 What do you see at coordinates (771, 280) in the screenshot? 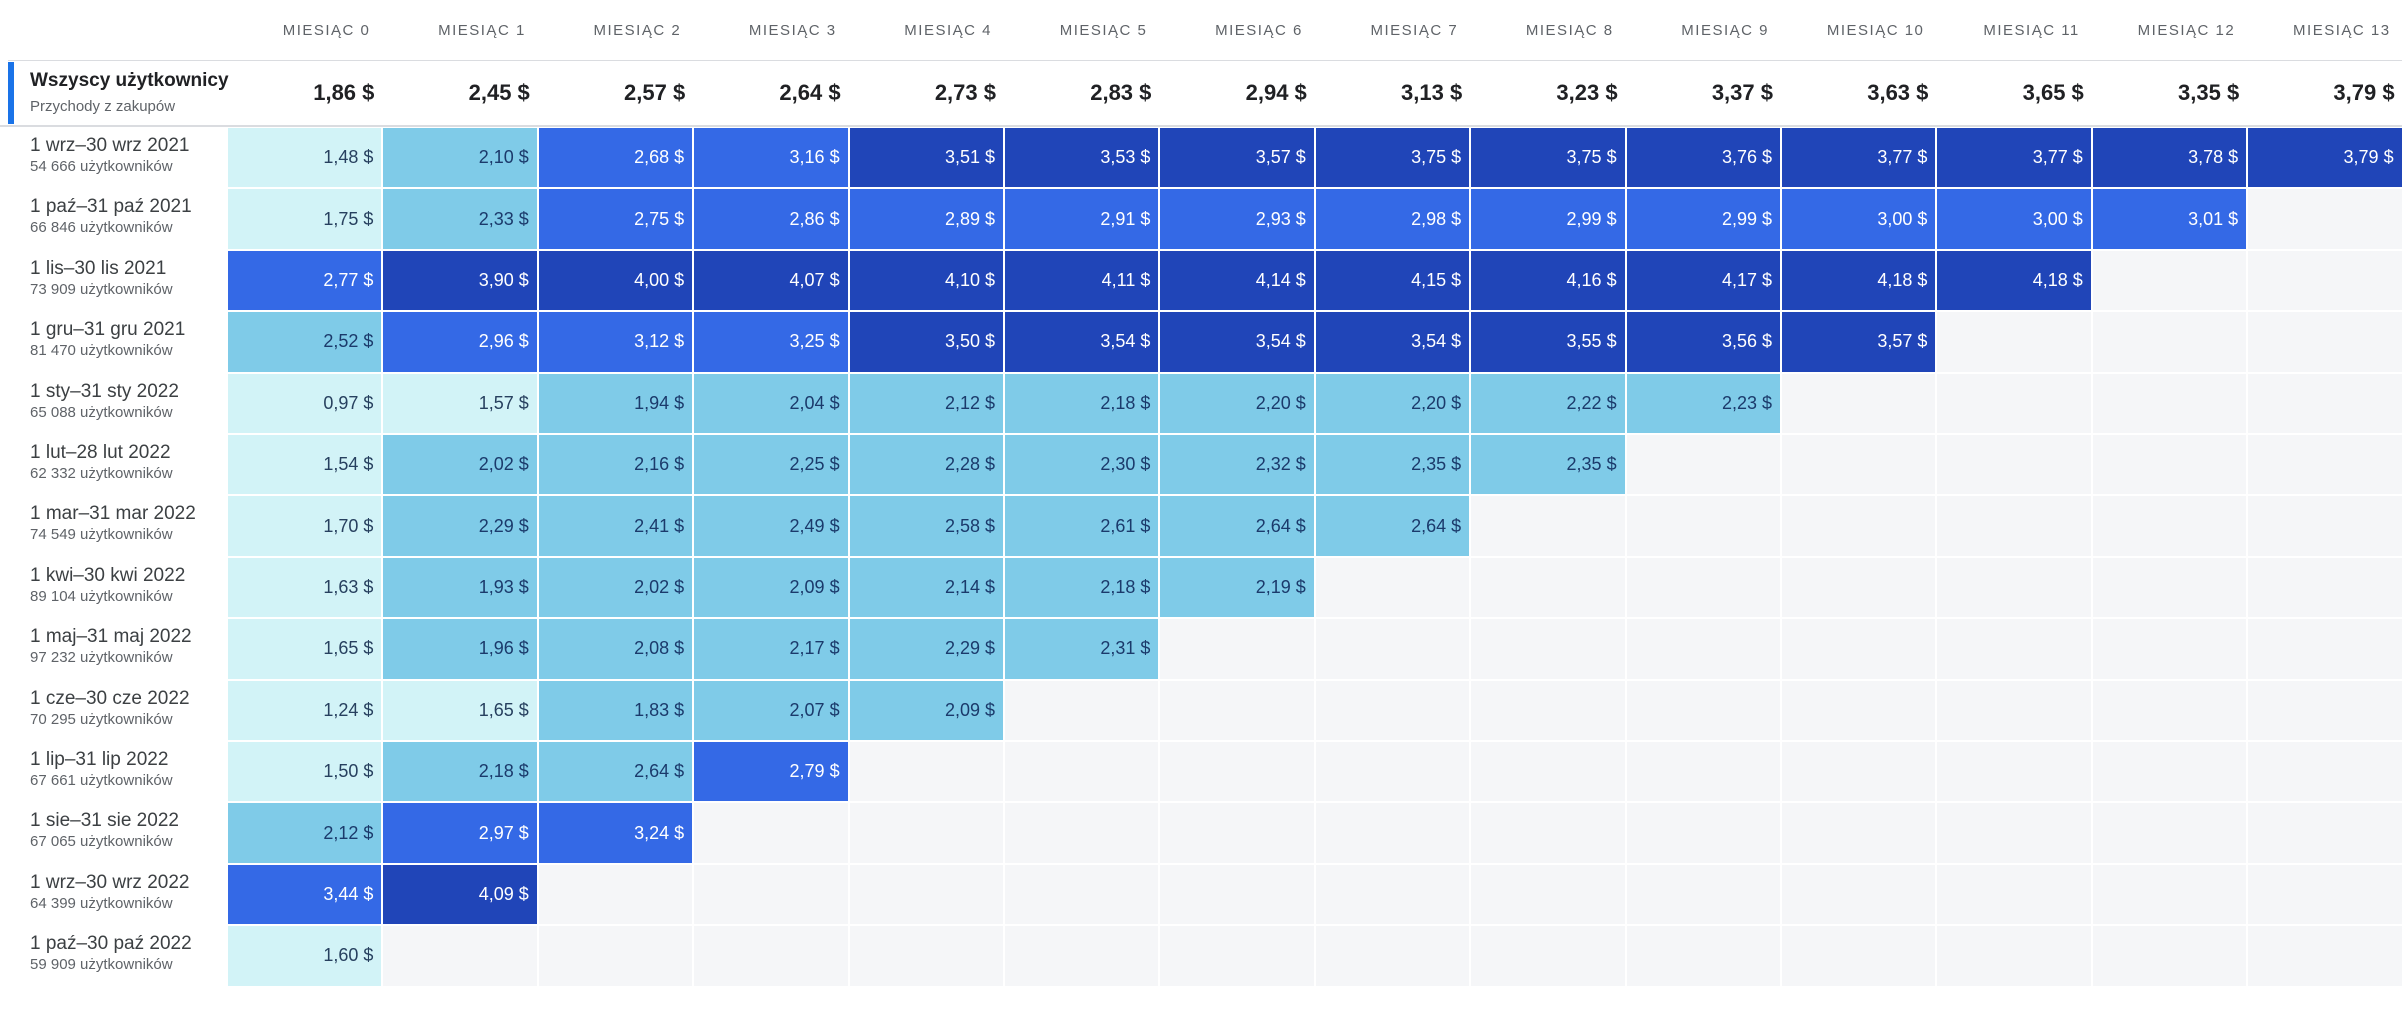
I see `heatmap-cell: 4,07 $` at bounding box center [771, 280].